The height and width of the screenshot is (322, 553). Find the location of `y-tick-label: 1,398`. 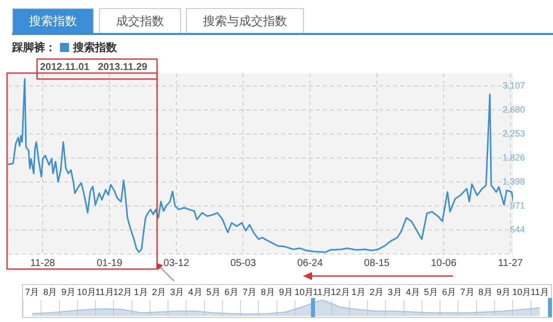

y-tick-label: 1,398 is located at coordinates (513, 181).